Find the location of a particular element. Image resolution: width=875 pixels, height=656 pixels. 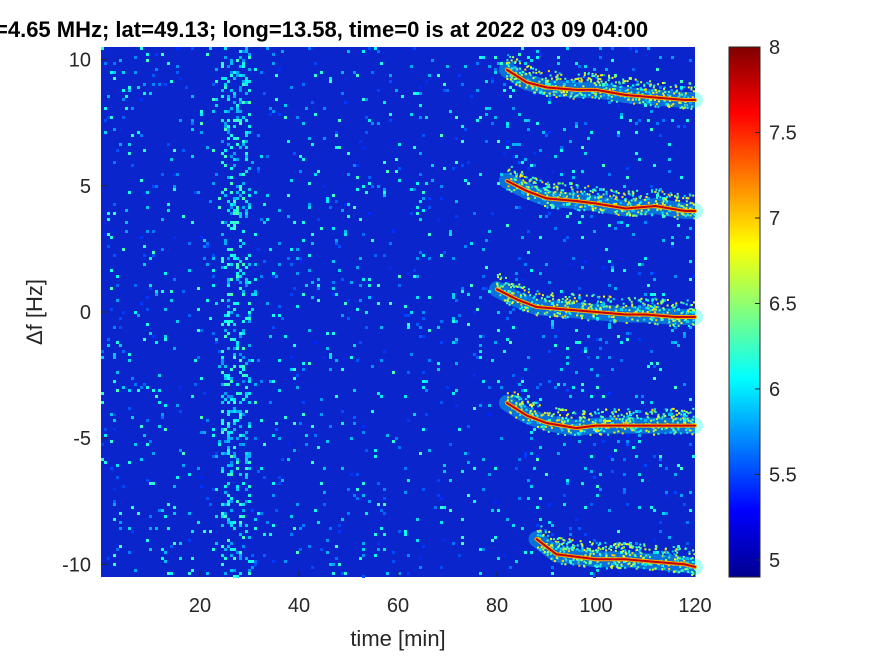

x-tick-label: 20 is located at coordinates (200, 606).